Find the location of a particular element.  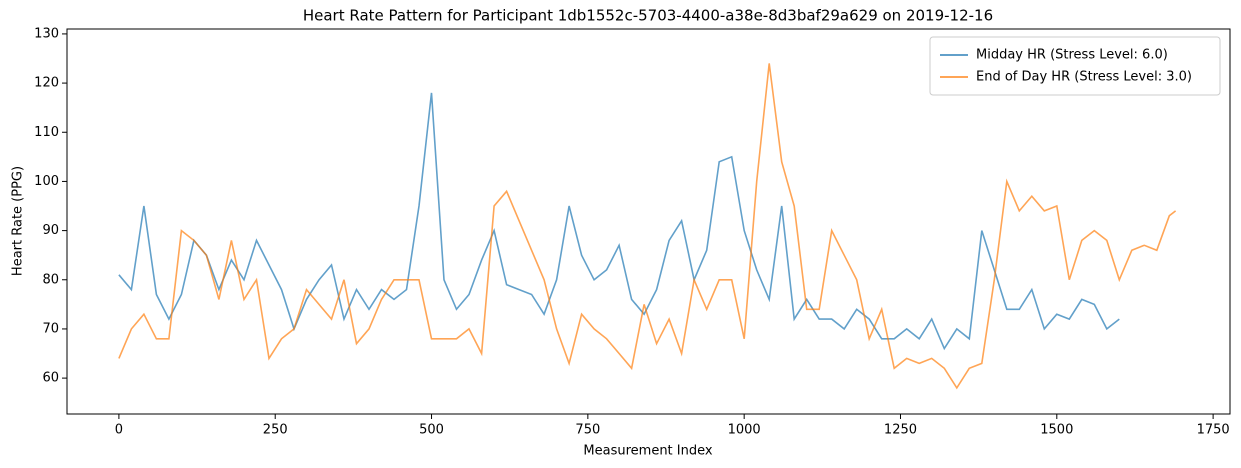

y-tick-label: 130 is located at coordinates (46, 33).